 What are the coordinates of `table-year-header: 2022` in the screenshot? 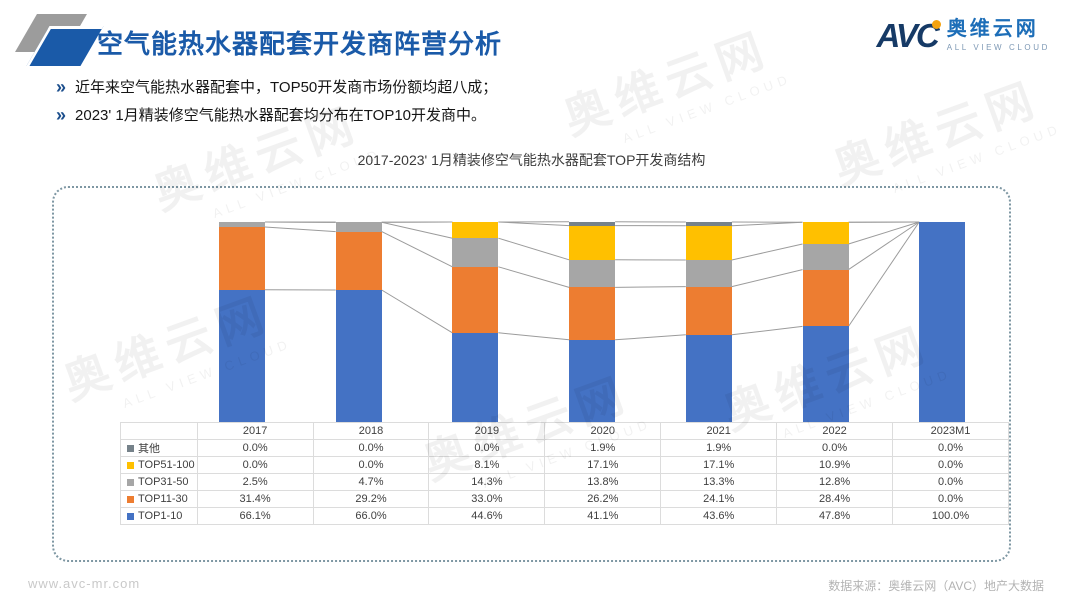 It's located at (835, 431).